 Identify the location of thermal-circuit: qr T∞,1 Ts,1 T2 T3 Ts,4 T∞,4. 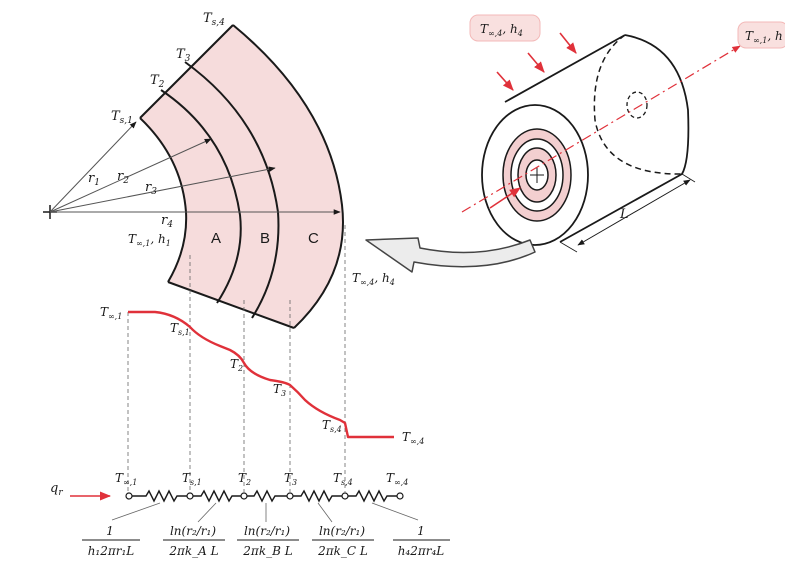
(250, 514).